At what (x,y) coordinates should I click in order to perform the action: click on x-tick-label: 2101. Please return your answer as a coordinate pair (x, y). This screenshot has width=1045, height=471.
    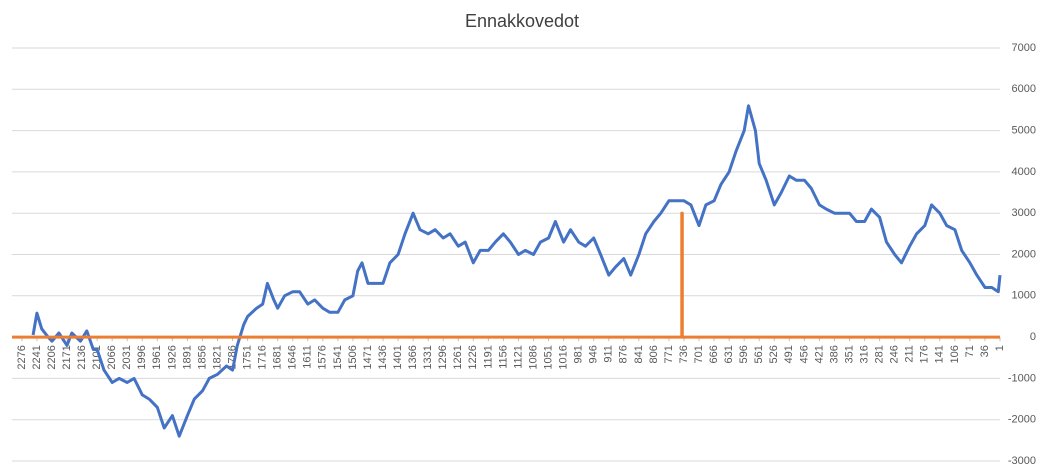
    Looking at the image, I should click on (97, 357).